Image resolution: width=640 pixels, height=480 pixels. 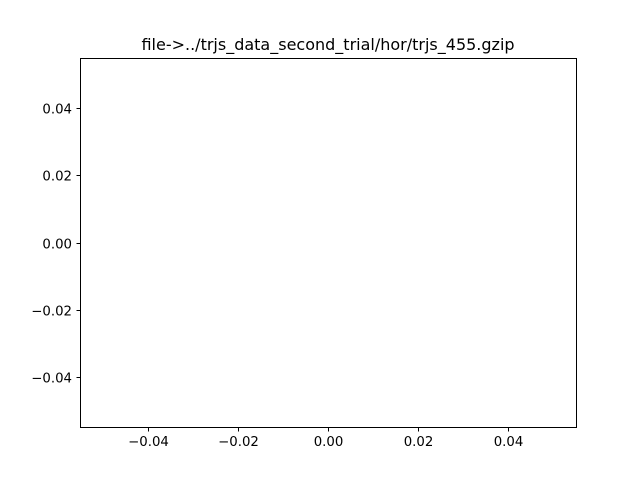 I want to click on x-tick-label: 0.02, so click(x=419, y=442).